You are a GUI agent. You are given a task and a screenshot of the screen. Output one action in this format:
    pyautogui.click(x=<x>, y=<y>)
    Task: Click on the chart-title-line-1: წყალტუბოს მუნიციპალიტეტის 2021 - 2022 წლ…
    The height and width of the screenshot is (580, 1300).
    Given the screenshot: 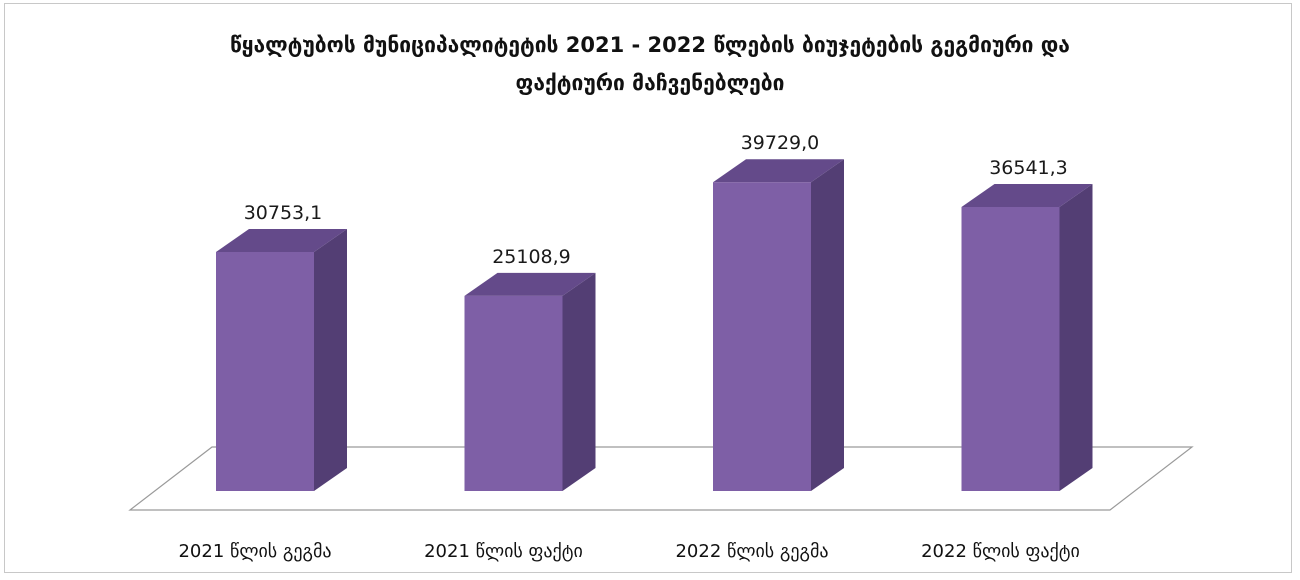 What is the action you would take?
    pyautogui.click(x=650, y=45)
    